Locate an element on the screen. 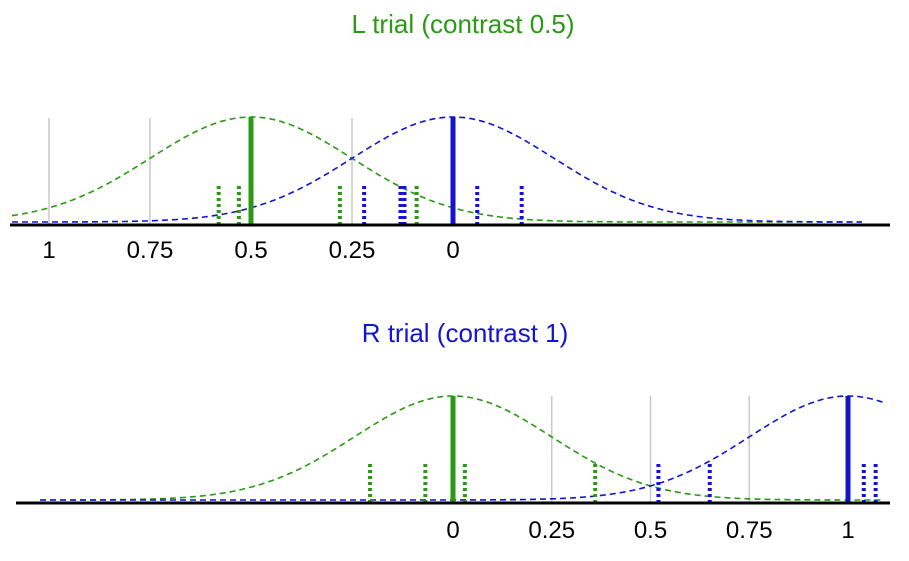 This screenshot has height=561, width=909. axis-tick-labels: 1 0.75 0.5 0.25 0 is located at coordinates (250, 250).